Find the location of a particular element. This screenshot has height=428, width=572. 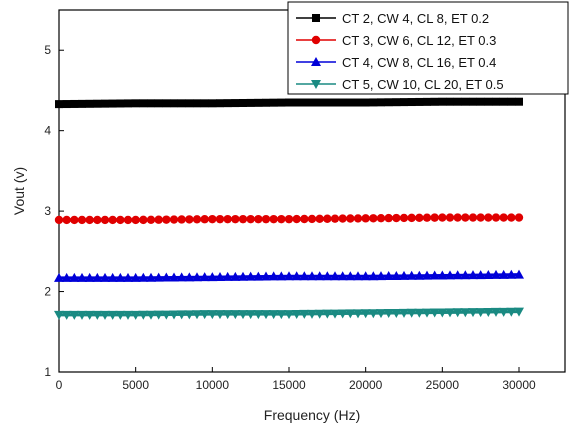

y-tick-label: 2 is located at coordinates (47, 292).